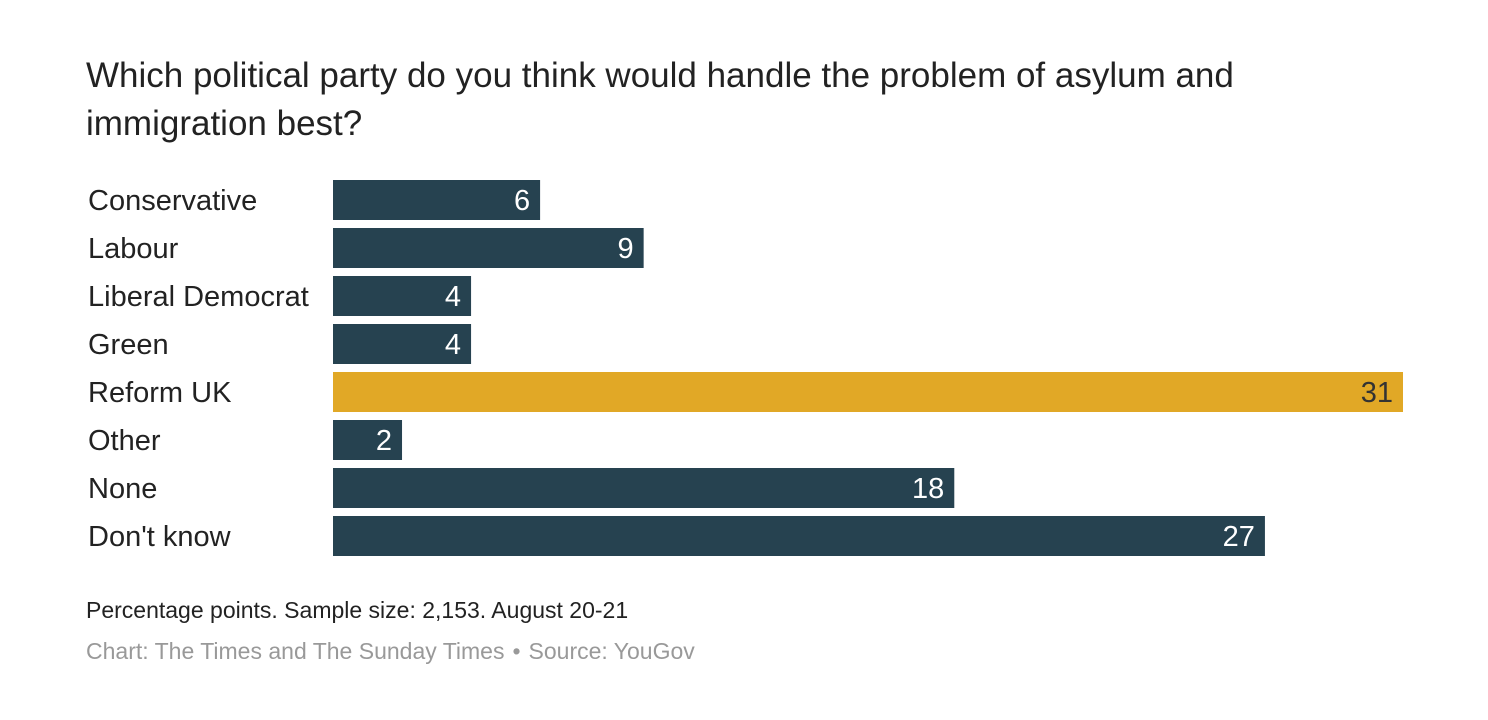 Image resolution: width=1488 pixels, height=720 pixels. What do you see at coordinates (437, 200) in the screenshot?
I see `bar-conservative` at bounding box center [437, 200].